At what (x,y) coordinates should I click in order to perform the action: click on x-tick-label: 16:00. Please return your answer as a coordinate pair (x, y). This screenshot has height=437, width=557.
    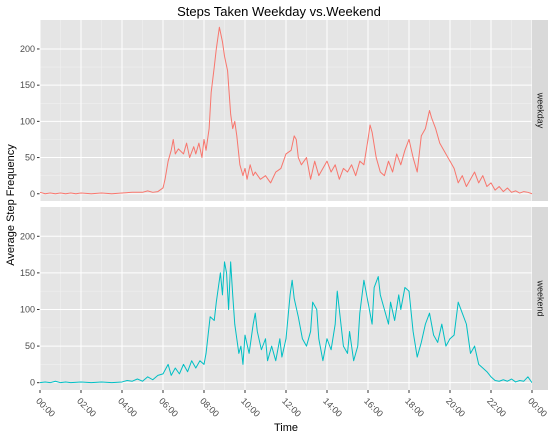
    Looking at the image, I should click on (373, 407).